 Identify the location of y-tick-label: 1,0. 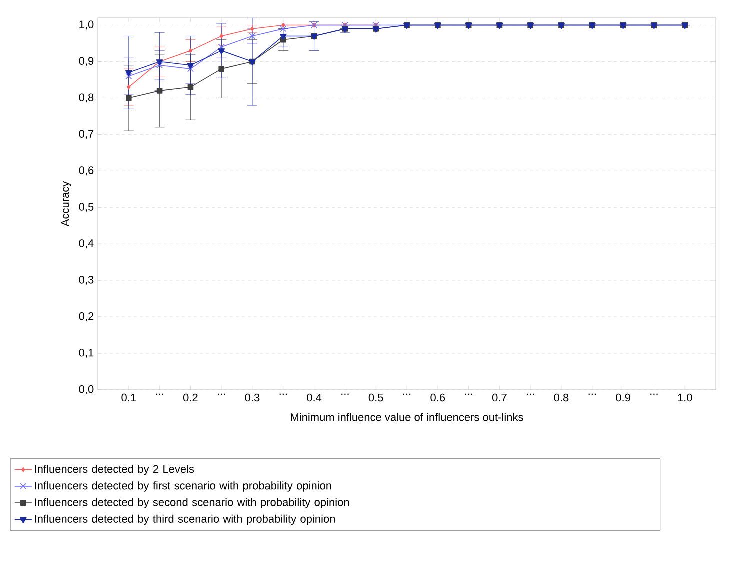
(87, 25).